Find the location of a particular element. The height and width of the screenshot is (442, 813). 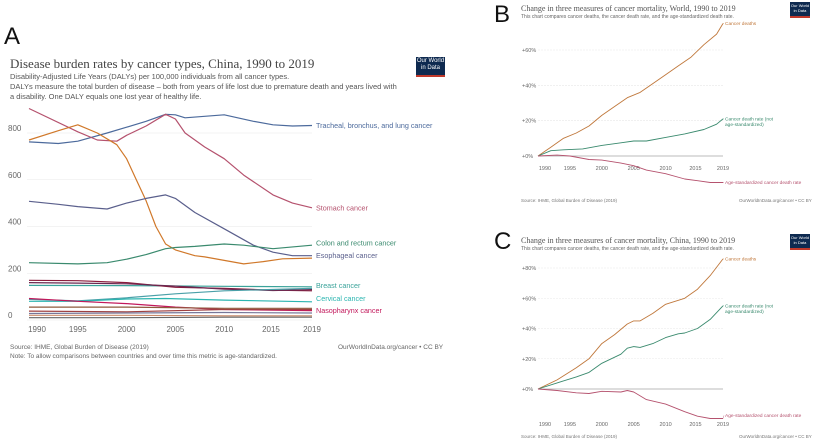

series-label: Stomach cancer is located at coordinates (342, 207).